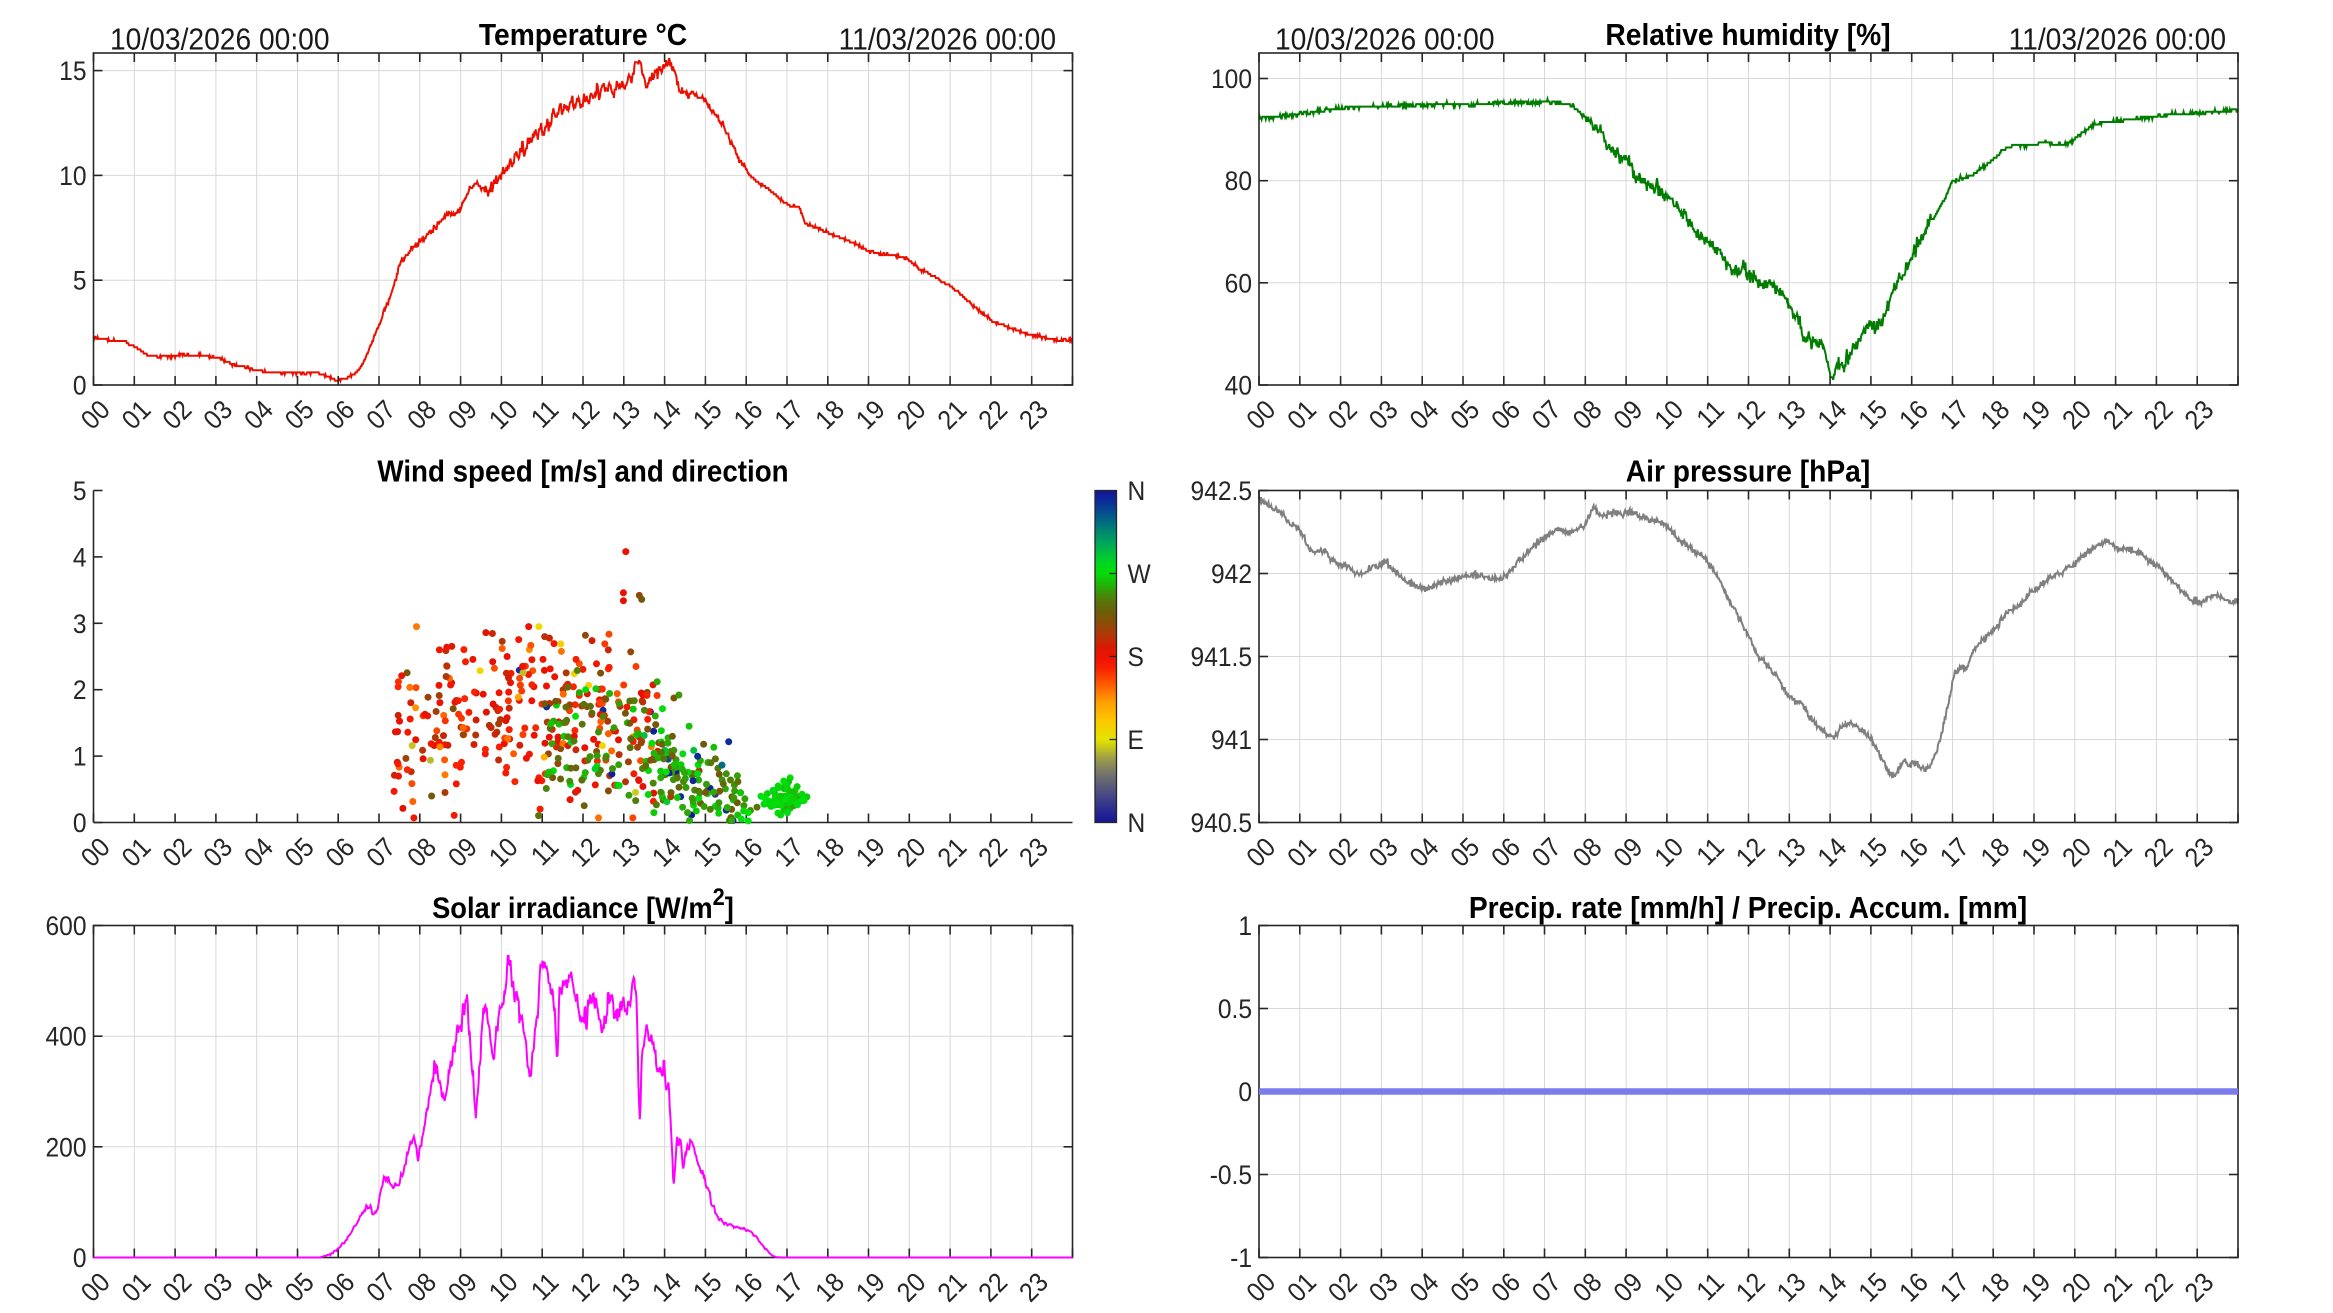 This screenshot has height=1313, width=2333. I want to click on svg-text: 600, so click(66, 926).